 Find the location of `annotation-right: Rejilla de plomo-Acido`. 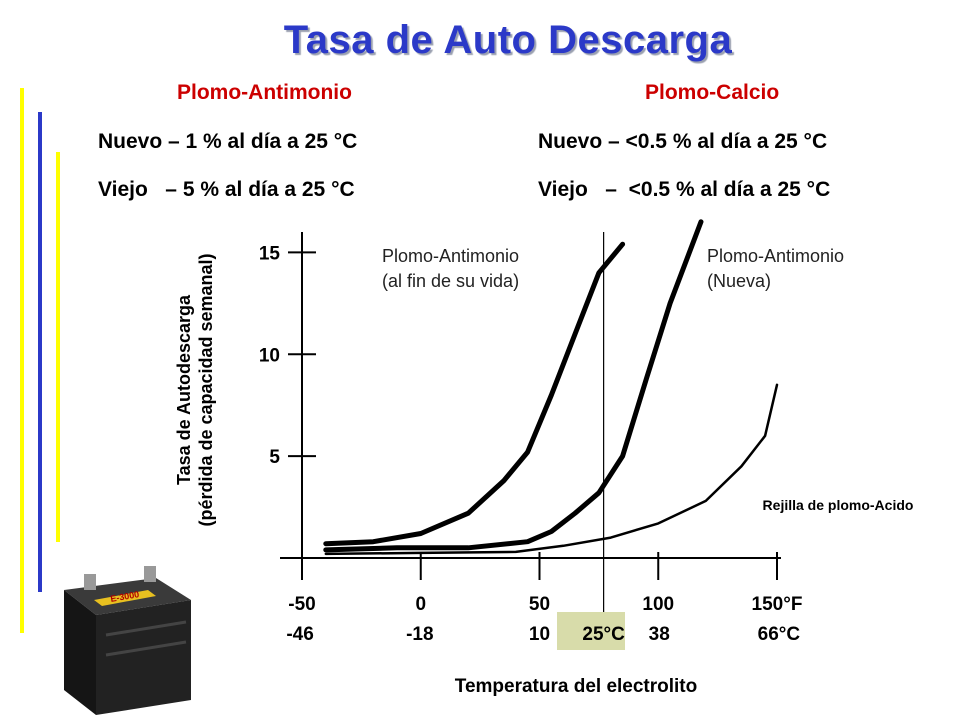

annotation-right: Rejilla de plomo-Acido is located at coordinates (838, 505).